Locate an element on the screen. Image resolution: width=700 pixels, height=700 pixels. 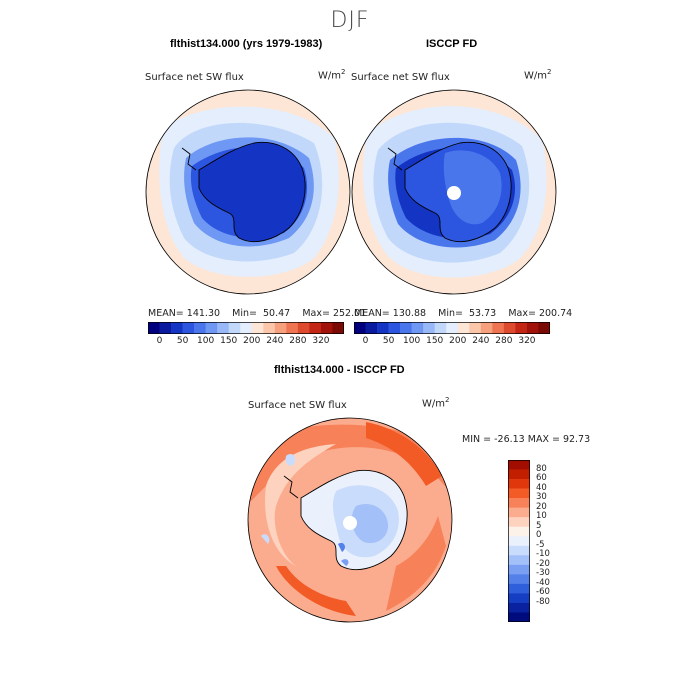
panel2-polar-map is located at coordinates (454, 192).